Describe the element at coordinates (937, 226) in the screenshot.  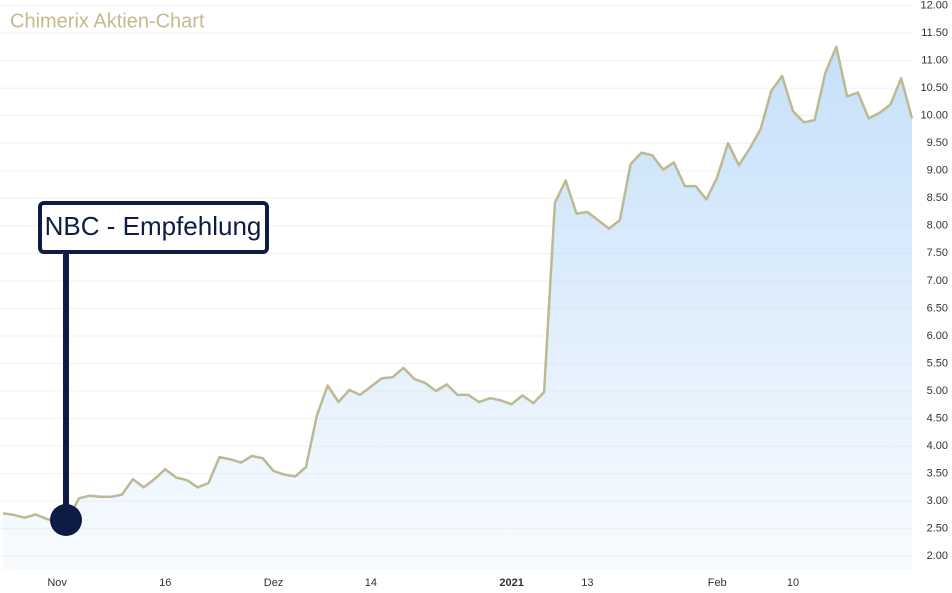
I see `y-tick-label: 8.00` at that location.